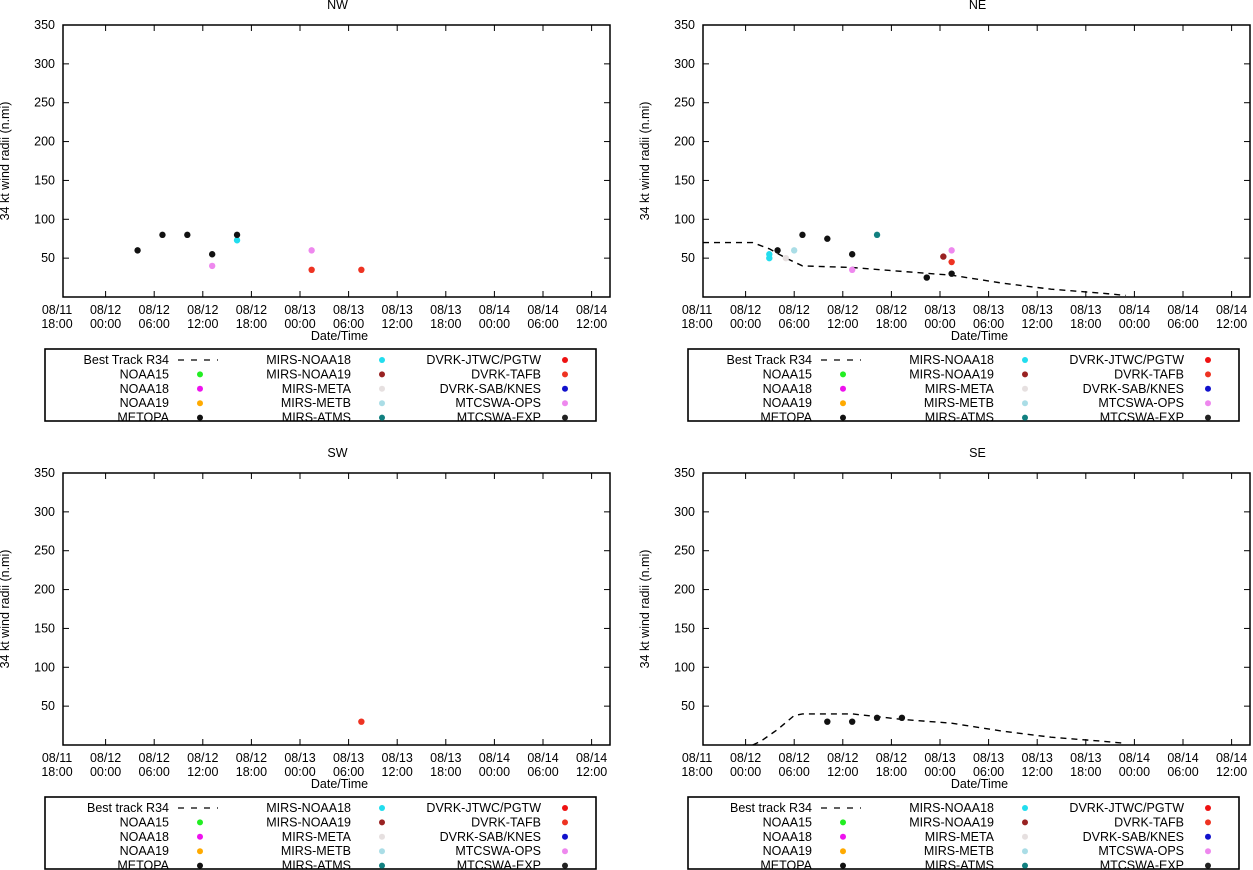 The height and width of the screenshot is (870, 1253). Describe the element at coordinates (337, 6) in the screenshot. I see `chart-title: NW` at that location.